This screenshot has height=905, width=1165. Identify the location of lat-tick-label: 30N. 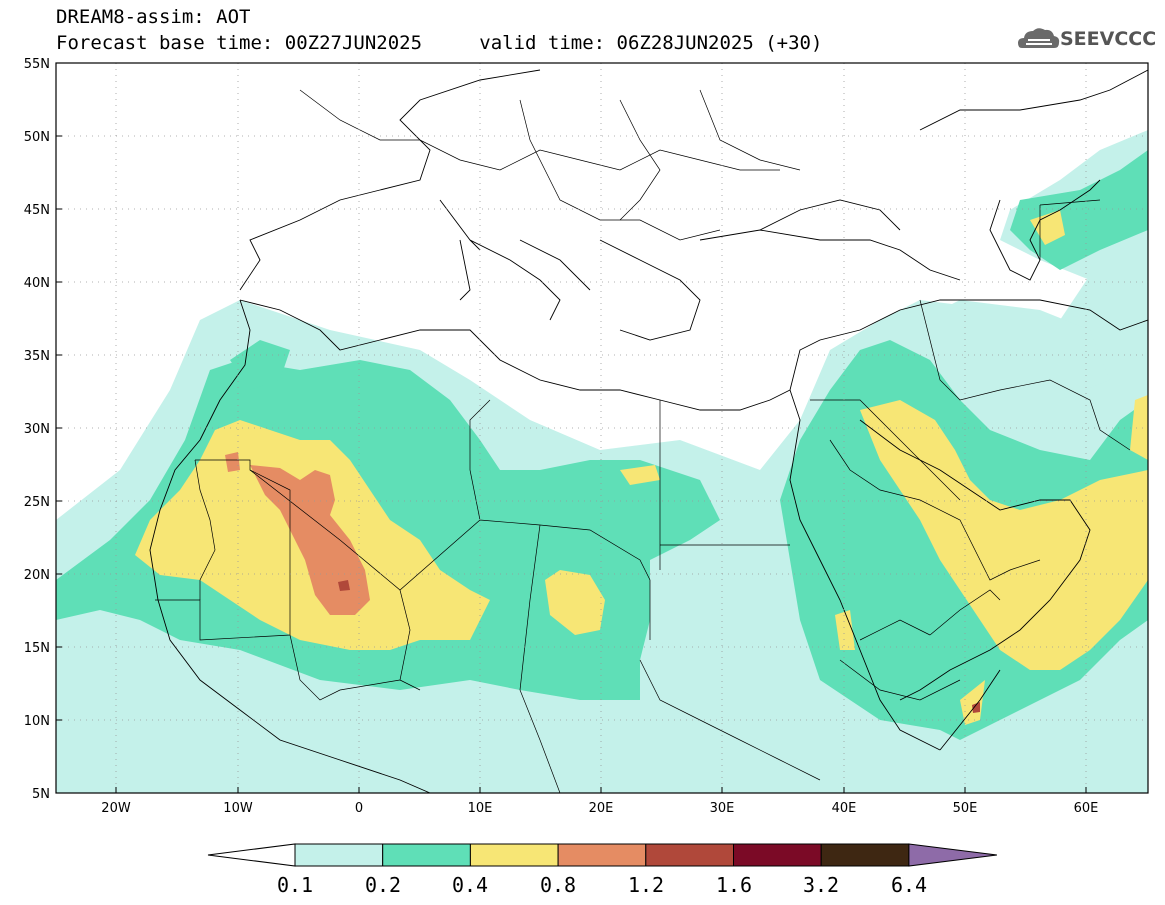
(37, 429).